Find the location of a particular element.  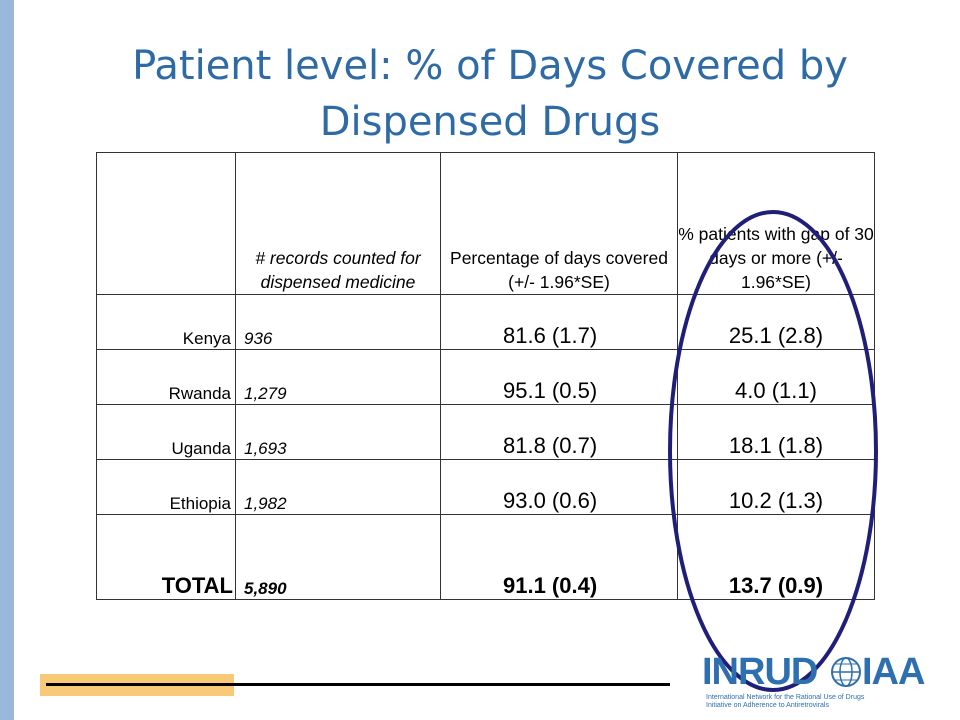

header-country is located at coordinates (166, 223).